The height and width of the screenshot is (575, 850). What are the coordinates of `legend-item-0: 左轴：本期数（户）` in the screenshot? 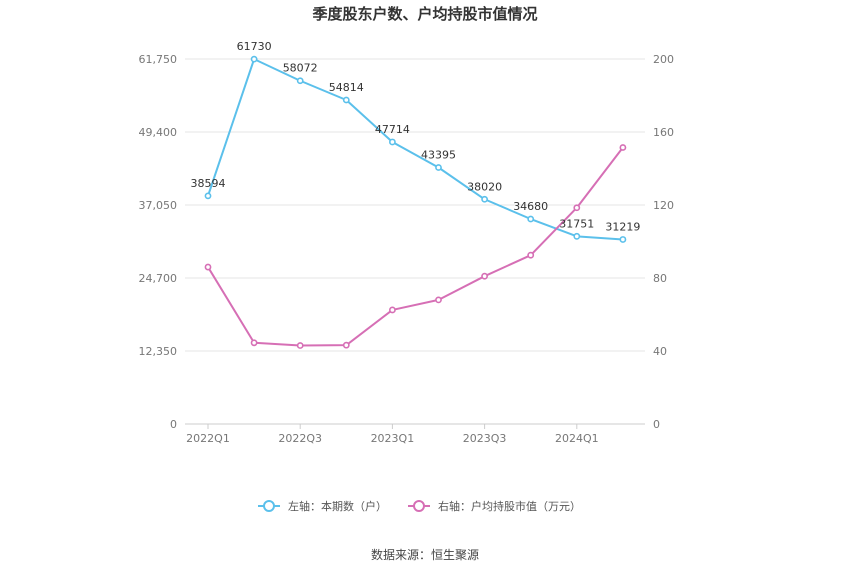 It's located at (322, 506).